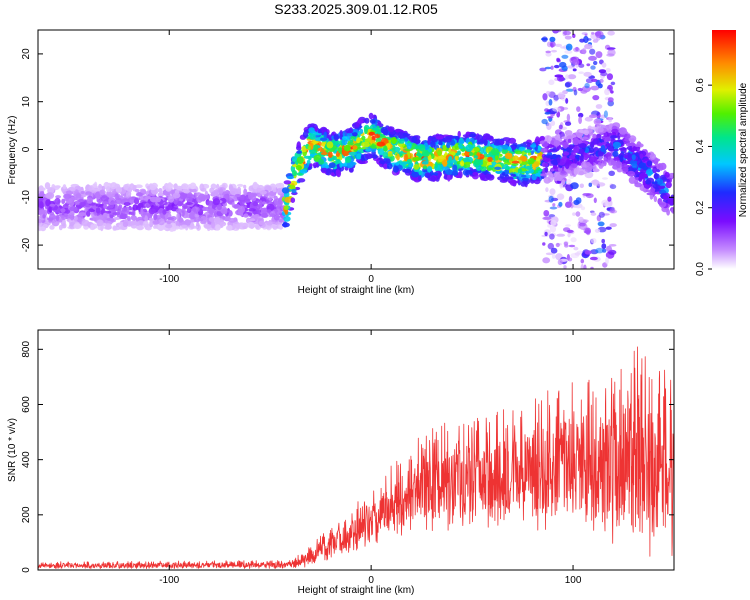 The image size is (750, 600). Describe the element at coordinates (26, 54) in the screenshot. I see `y-tick-label: 20` at that location.